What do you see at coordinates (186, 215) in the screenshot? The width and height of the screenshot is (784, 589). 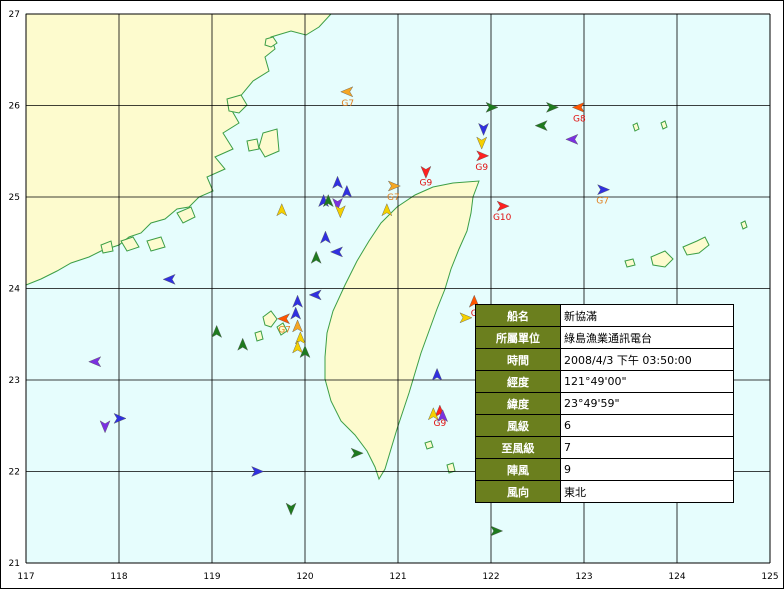 I see `island-coast-c` at bounding box center [186, 215].